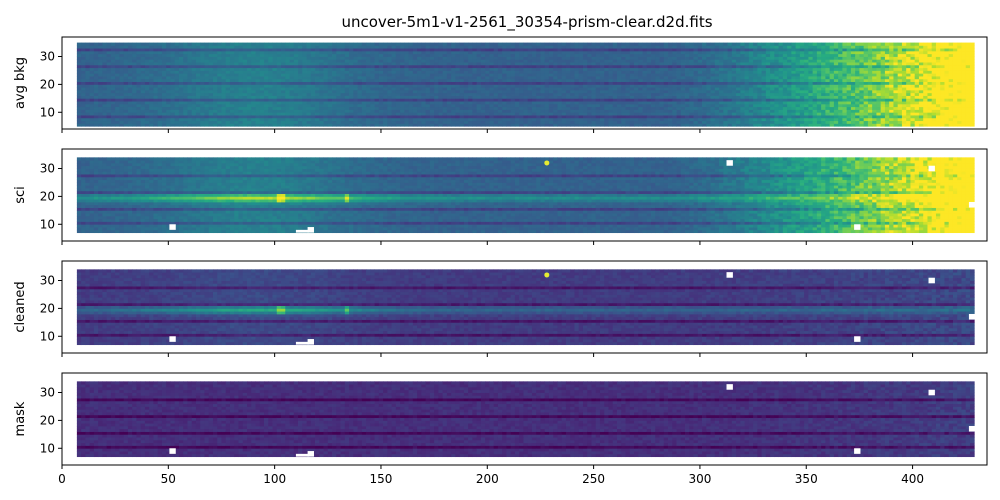  I want to click on x-tick-label: 300, so click(699, 479).